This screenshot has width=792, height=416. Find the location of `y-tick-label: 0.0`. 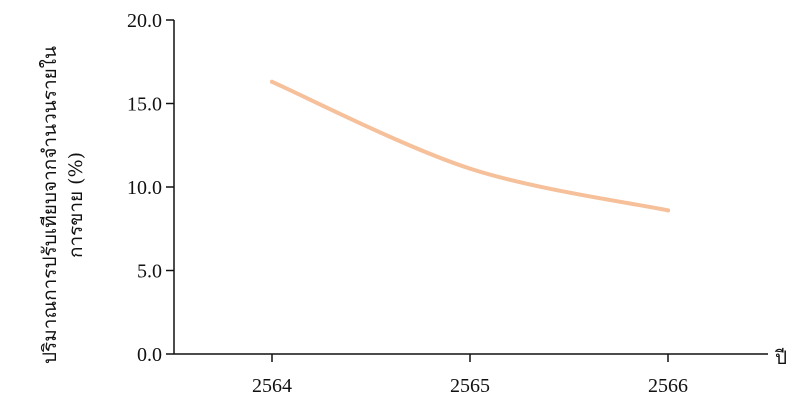

y-tick-label: 0.0 is located at coordinates (149, 355).